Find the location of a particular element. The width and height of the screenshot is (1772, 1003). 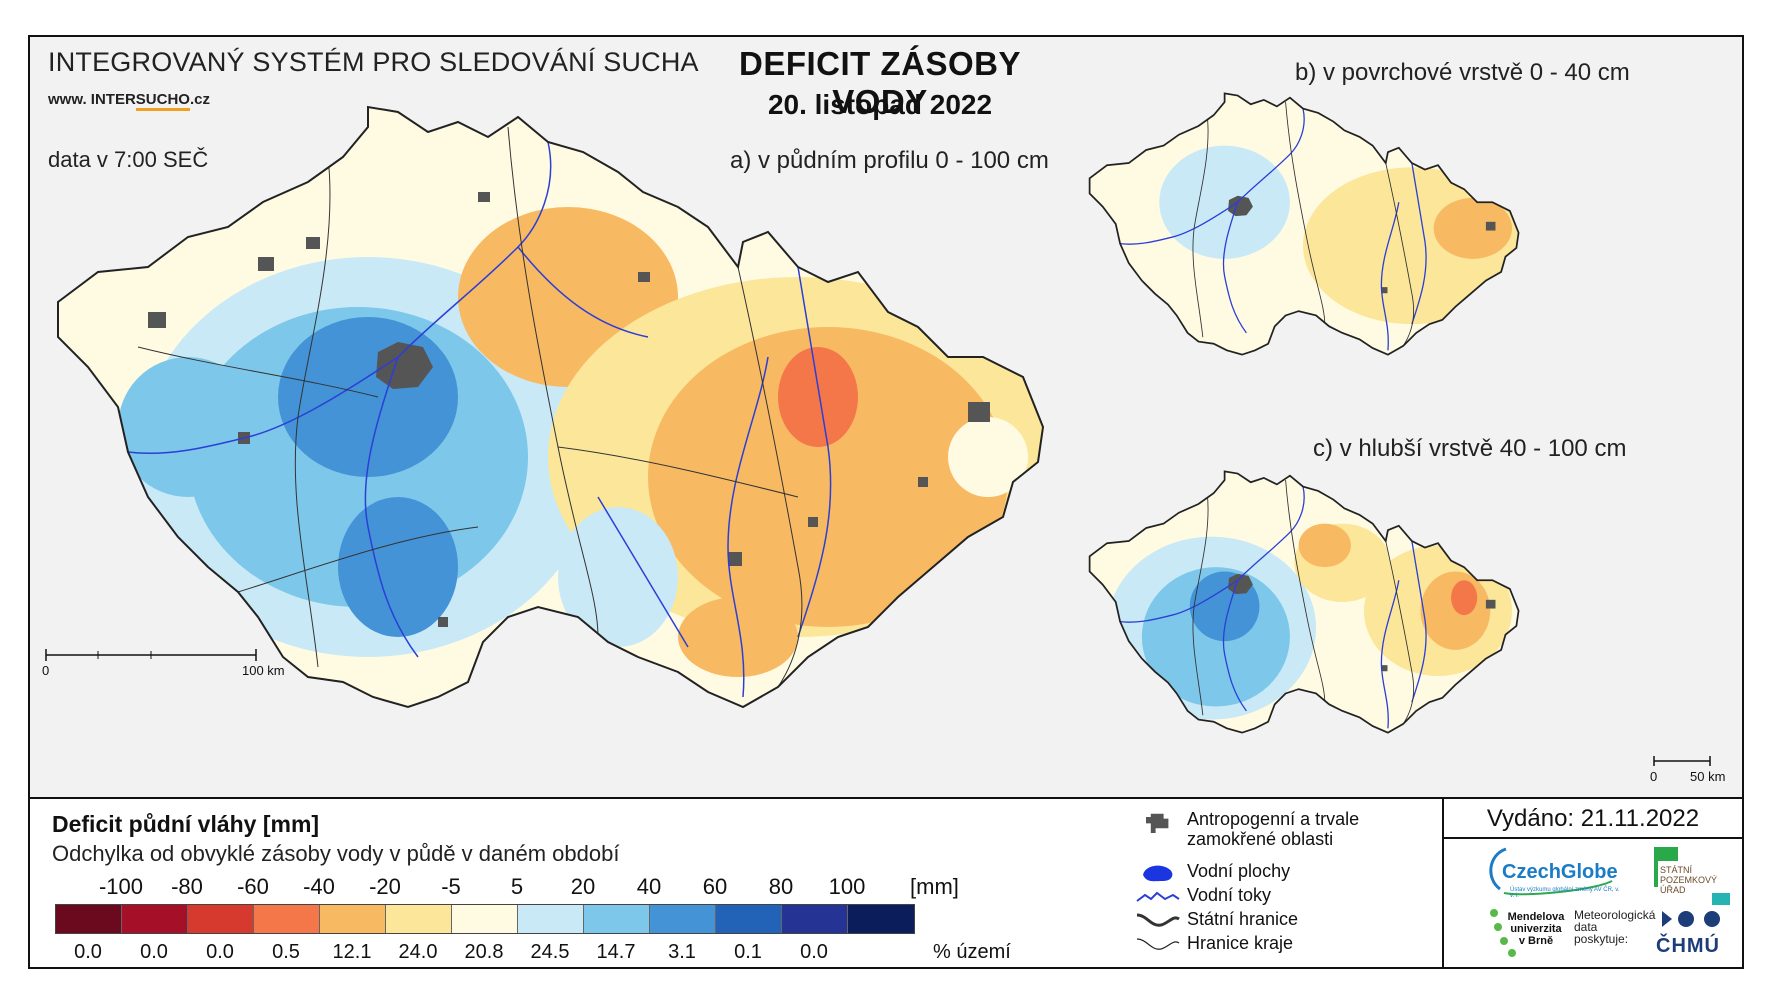

spu-name: STÁTNÍ POZEMKOVÝ ÚŘAD is located at coordinates (1689, 880).